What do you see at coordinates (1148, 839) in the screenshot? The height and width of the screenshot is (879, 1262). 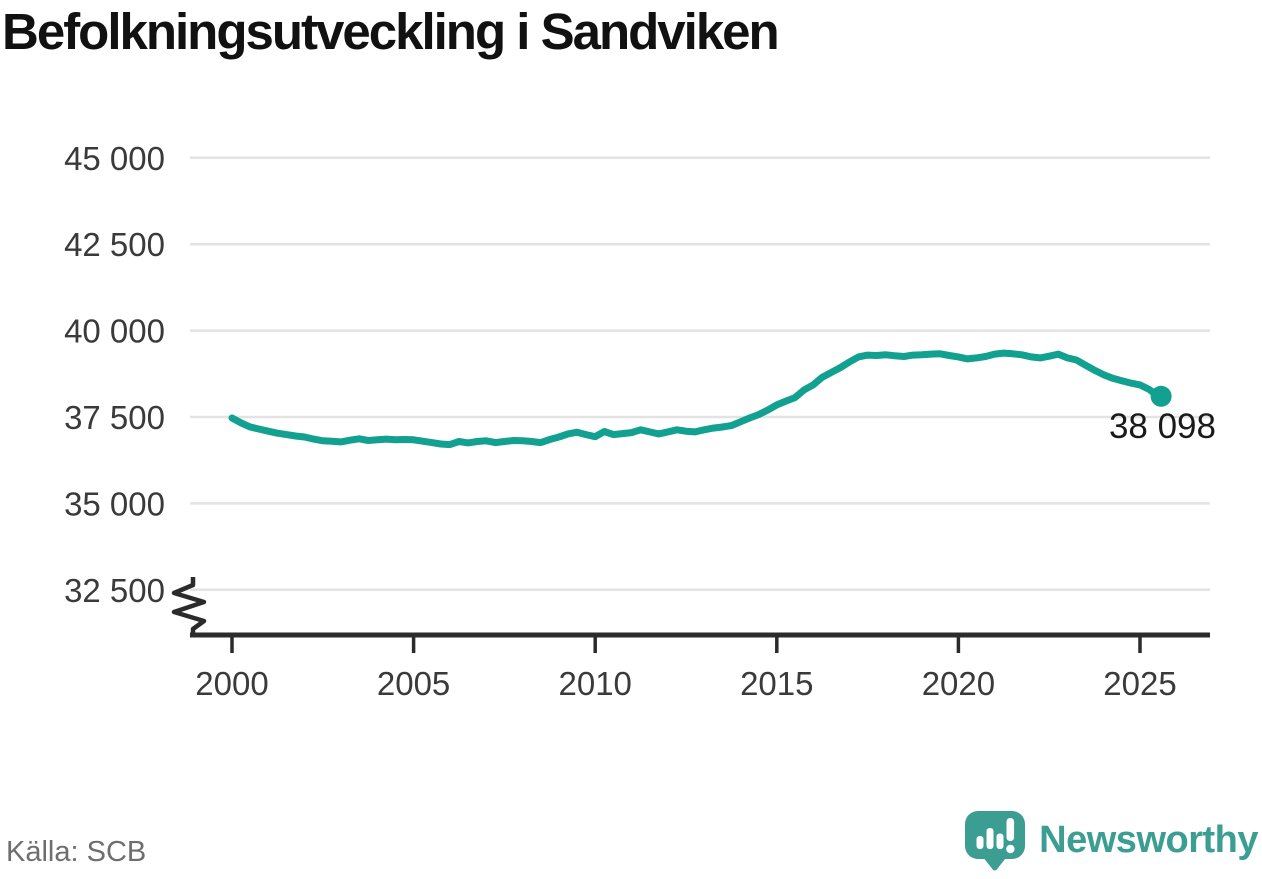 I see `newsworthy-logo-text: Newsworthy` at bounding box center [1148, 839].